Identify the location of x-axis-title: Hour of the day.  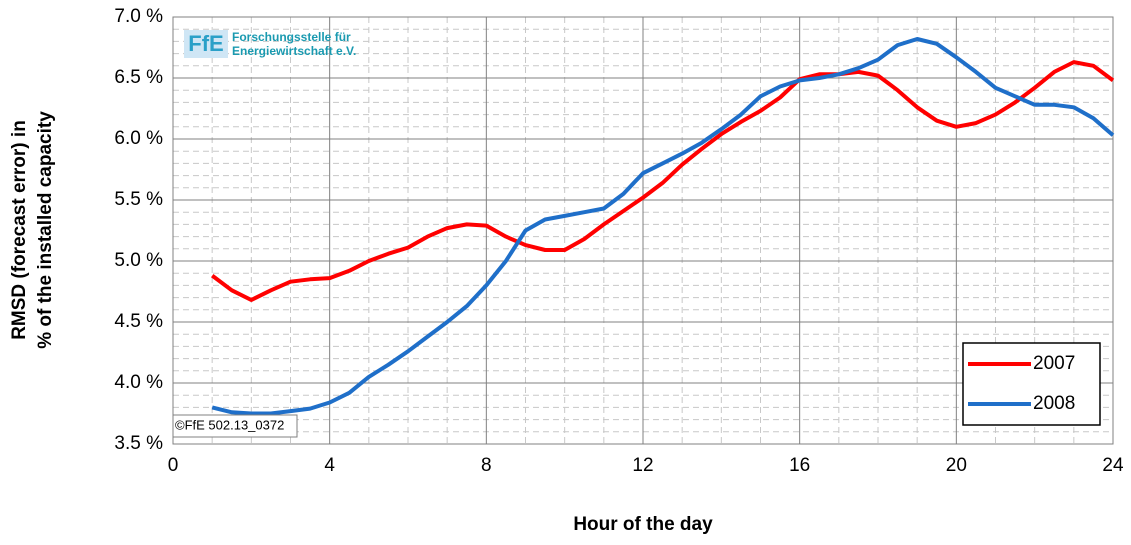
(643, 524).